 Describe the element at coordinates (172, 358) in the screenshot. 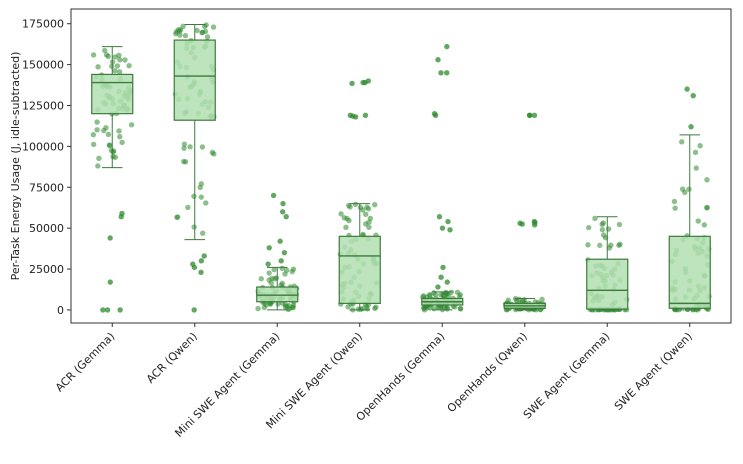

I see `x-tick-label: ACR (Qwen)` at that location.